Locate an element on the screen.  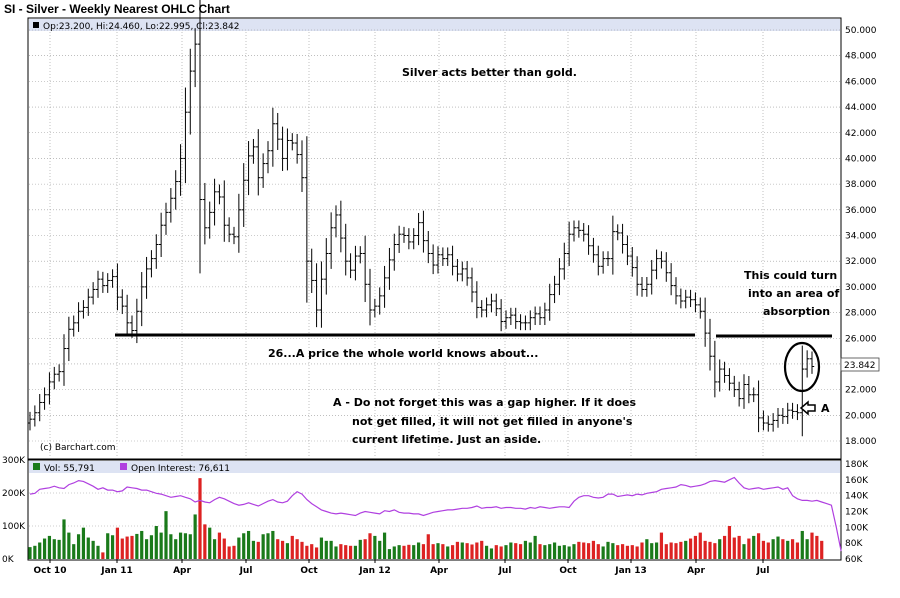
price-tick-label: 50.000 is located at coordinates (861, 31).